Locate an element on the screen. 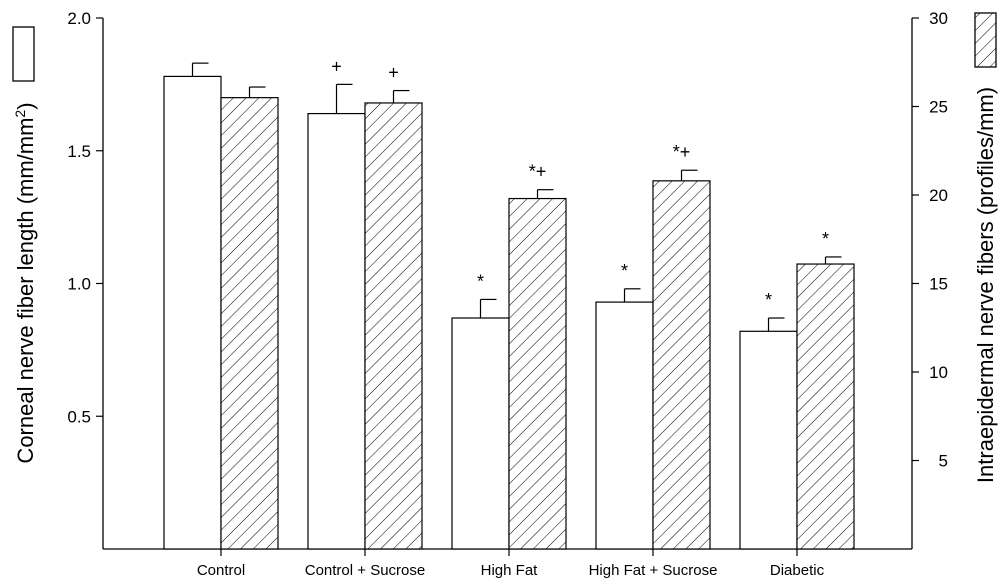 This screenshot has height=584, width=1007. left-tick-label: 0.5 is located at coordinates (79, 416).